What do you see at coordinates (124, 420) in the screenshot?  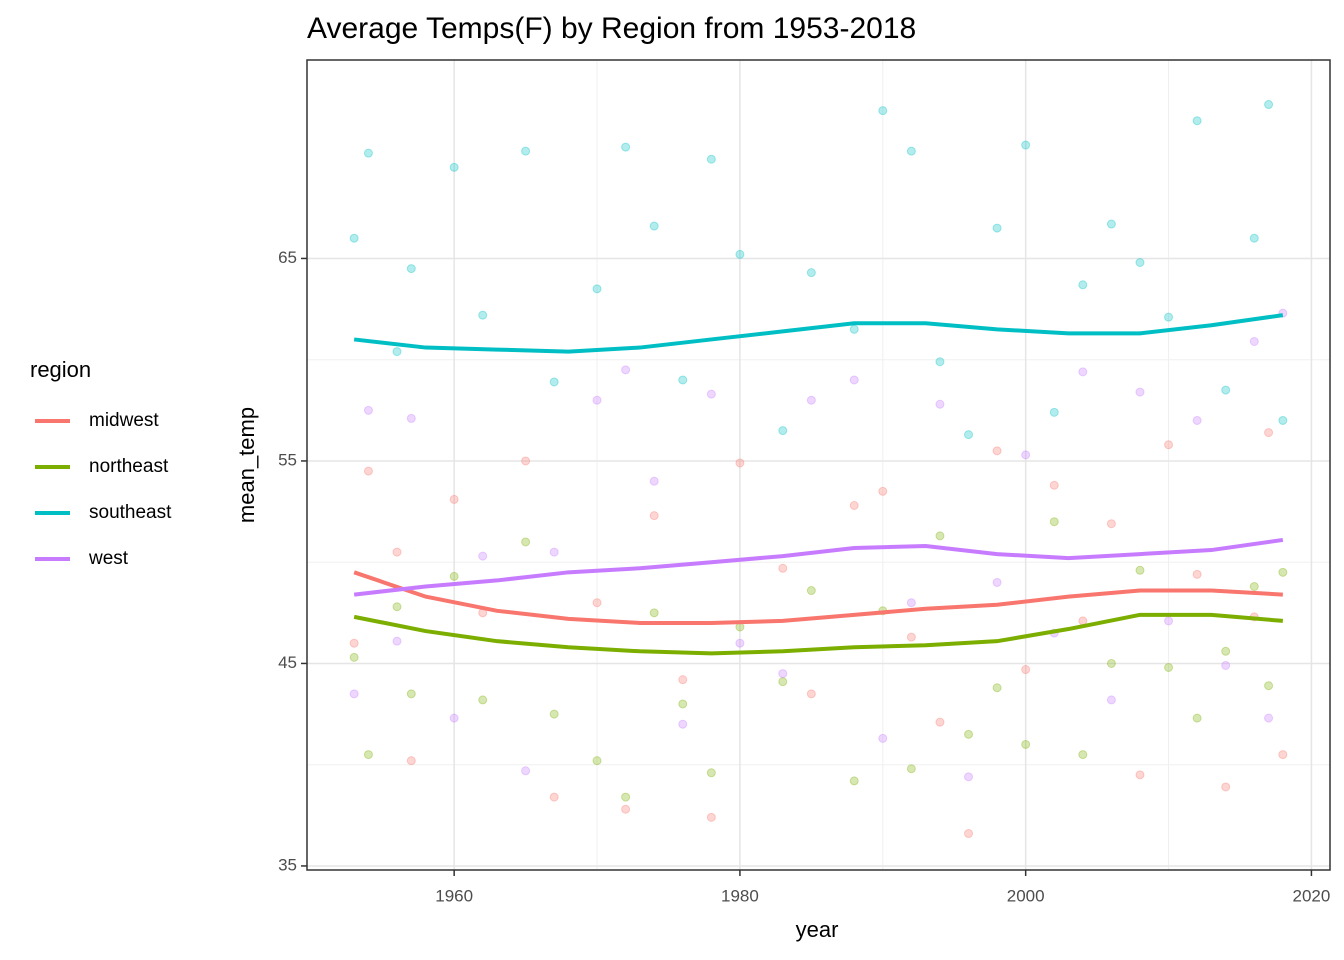 I see `legend-label: midwest` at bounding box center [124, 420].